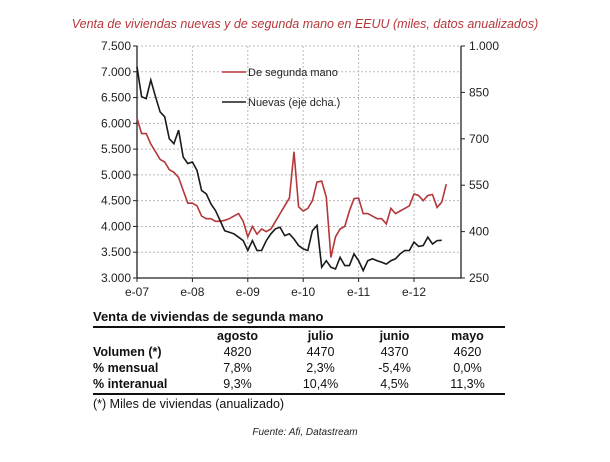 This screenshot has width=610, height=462. What do you see at coordinates (394, 368) in the screenshot?
I see `cell: -5,4%` at bounding box center [394, 368].